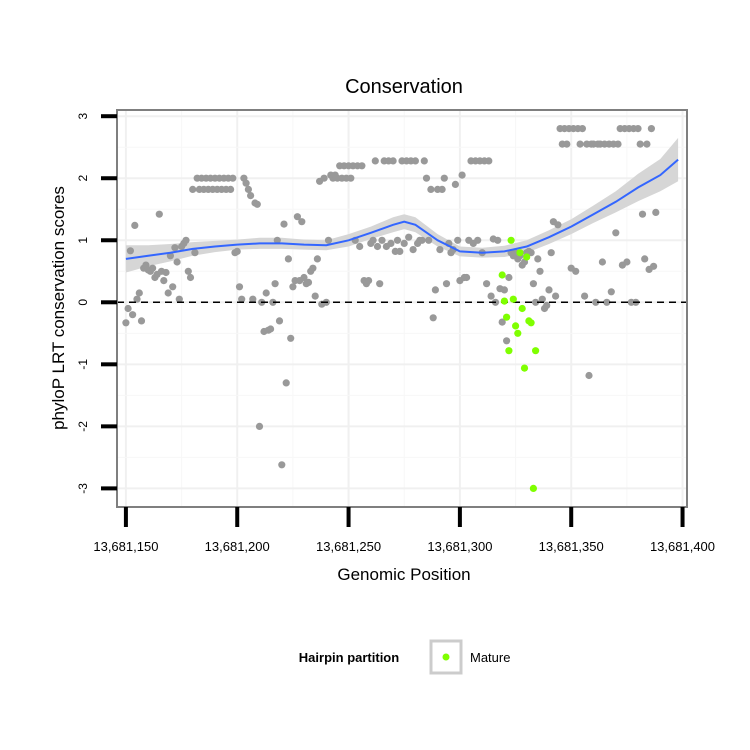 Image resolution: width=750 pixels, height=750 pixels. What do you see at coordinates (348, 546) in the screenshot?
I see `x-tick-label: 13,681,250` at bounding box center [348, 546].